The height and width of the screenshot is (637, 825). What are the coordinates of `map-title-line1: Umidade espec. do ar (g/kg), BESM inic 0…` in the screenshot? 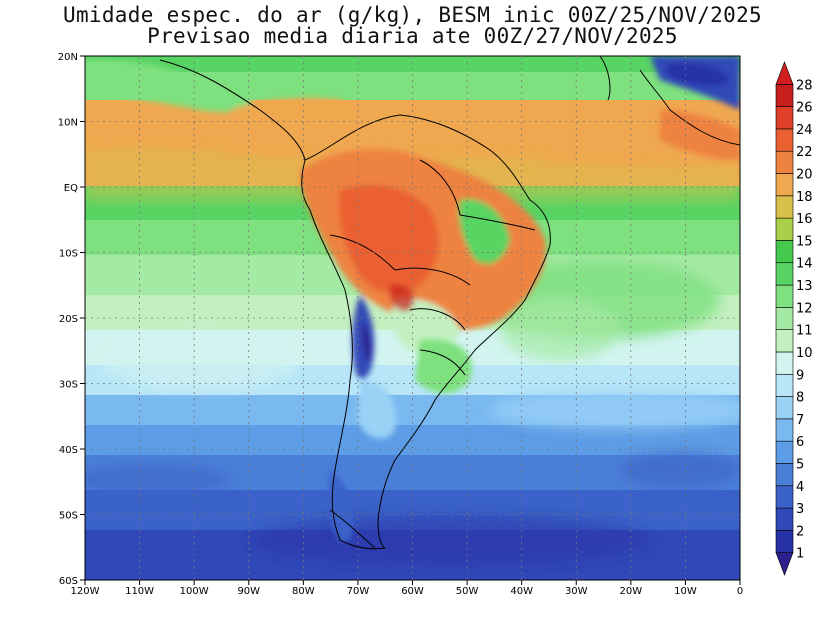 It's located at (412, 15).